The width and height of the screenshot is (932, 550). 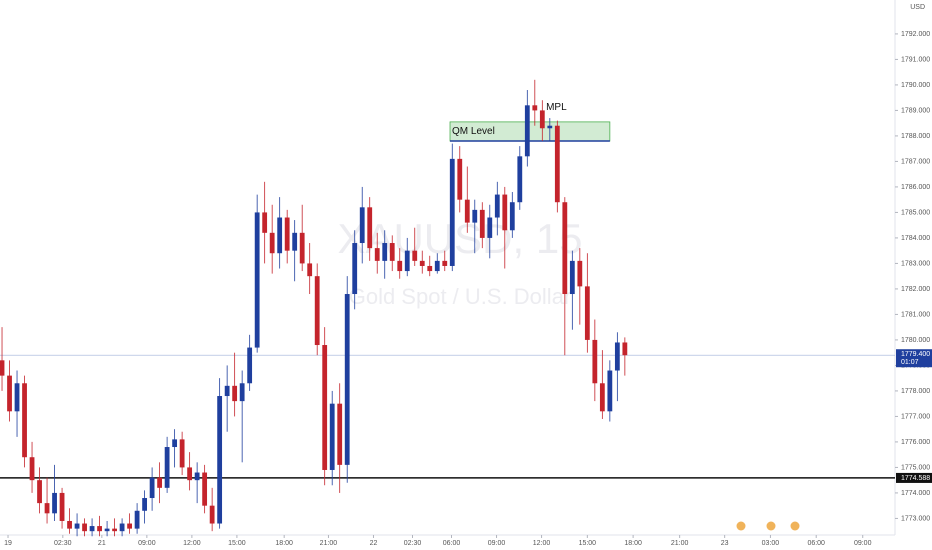 What do you see at coordinates (915, 314) in the screenshot?
I see `y-tick-label: 1781.000` at bounding box center [915, 314].